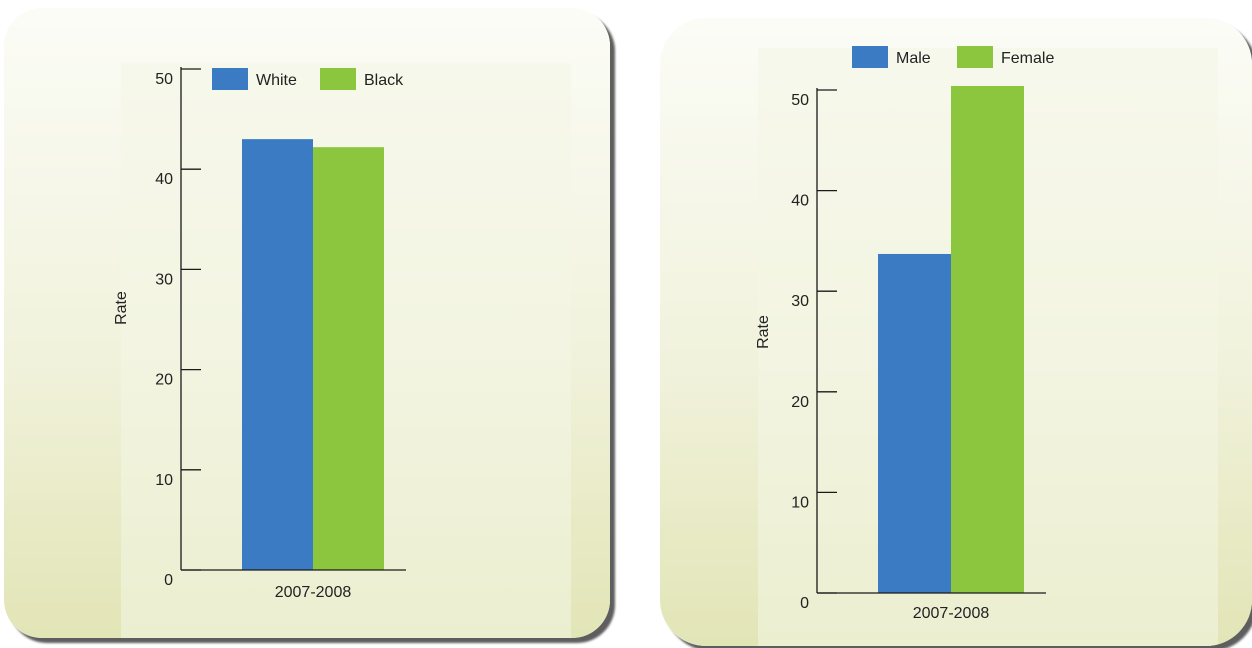 The height and width of the screenshot is (648, 1252). What do you see at coordinates (1027, 58) in the screenshot?
I see `legend-label-female: Female` at bounding box center [1027, 58].